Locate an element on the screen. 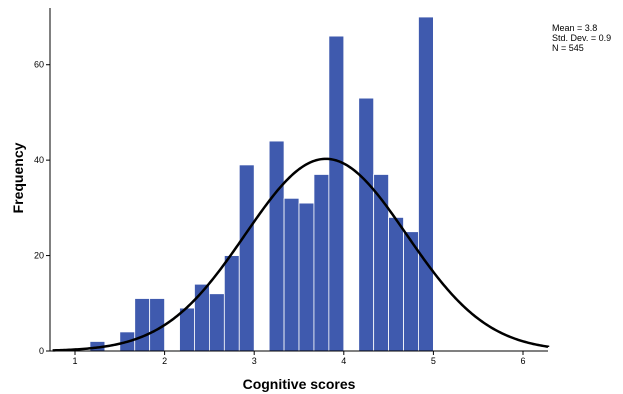 The image size is (623, 394). x-tick-label: 2 is located at coordinates (164, 361).